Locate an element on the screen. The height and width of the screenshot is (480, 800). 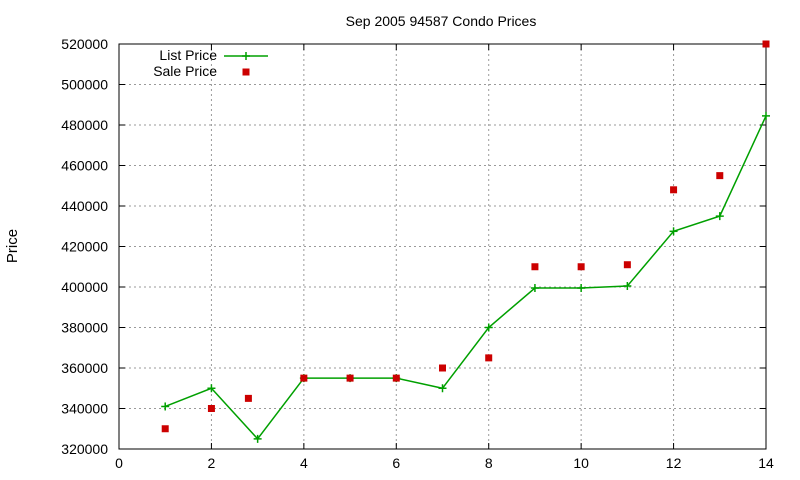
y-tick-label: 340000 is located at coordinates (84, 409).